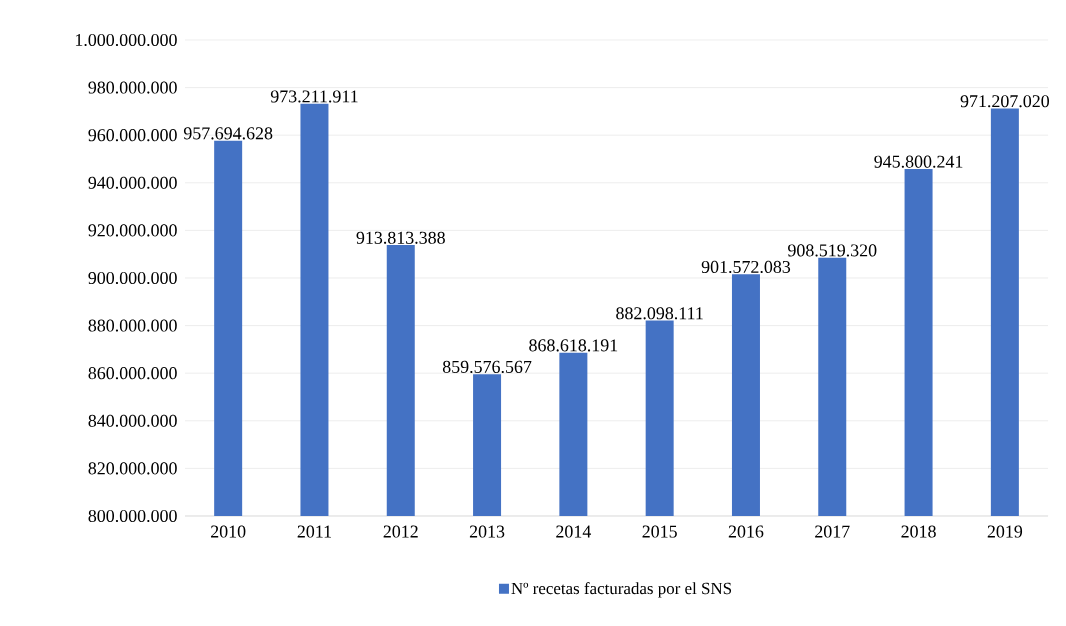  Describe the element at coordinates (659, 313) in the screenshot. I see `data-label: 882.098.111` at that location.